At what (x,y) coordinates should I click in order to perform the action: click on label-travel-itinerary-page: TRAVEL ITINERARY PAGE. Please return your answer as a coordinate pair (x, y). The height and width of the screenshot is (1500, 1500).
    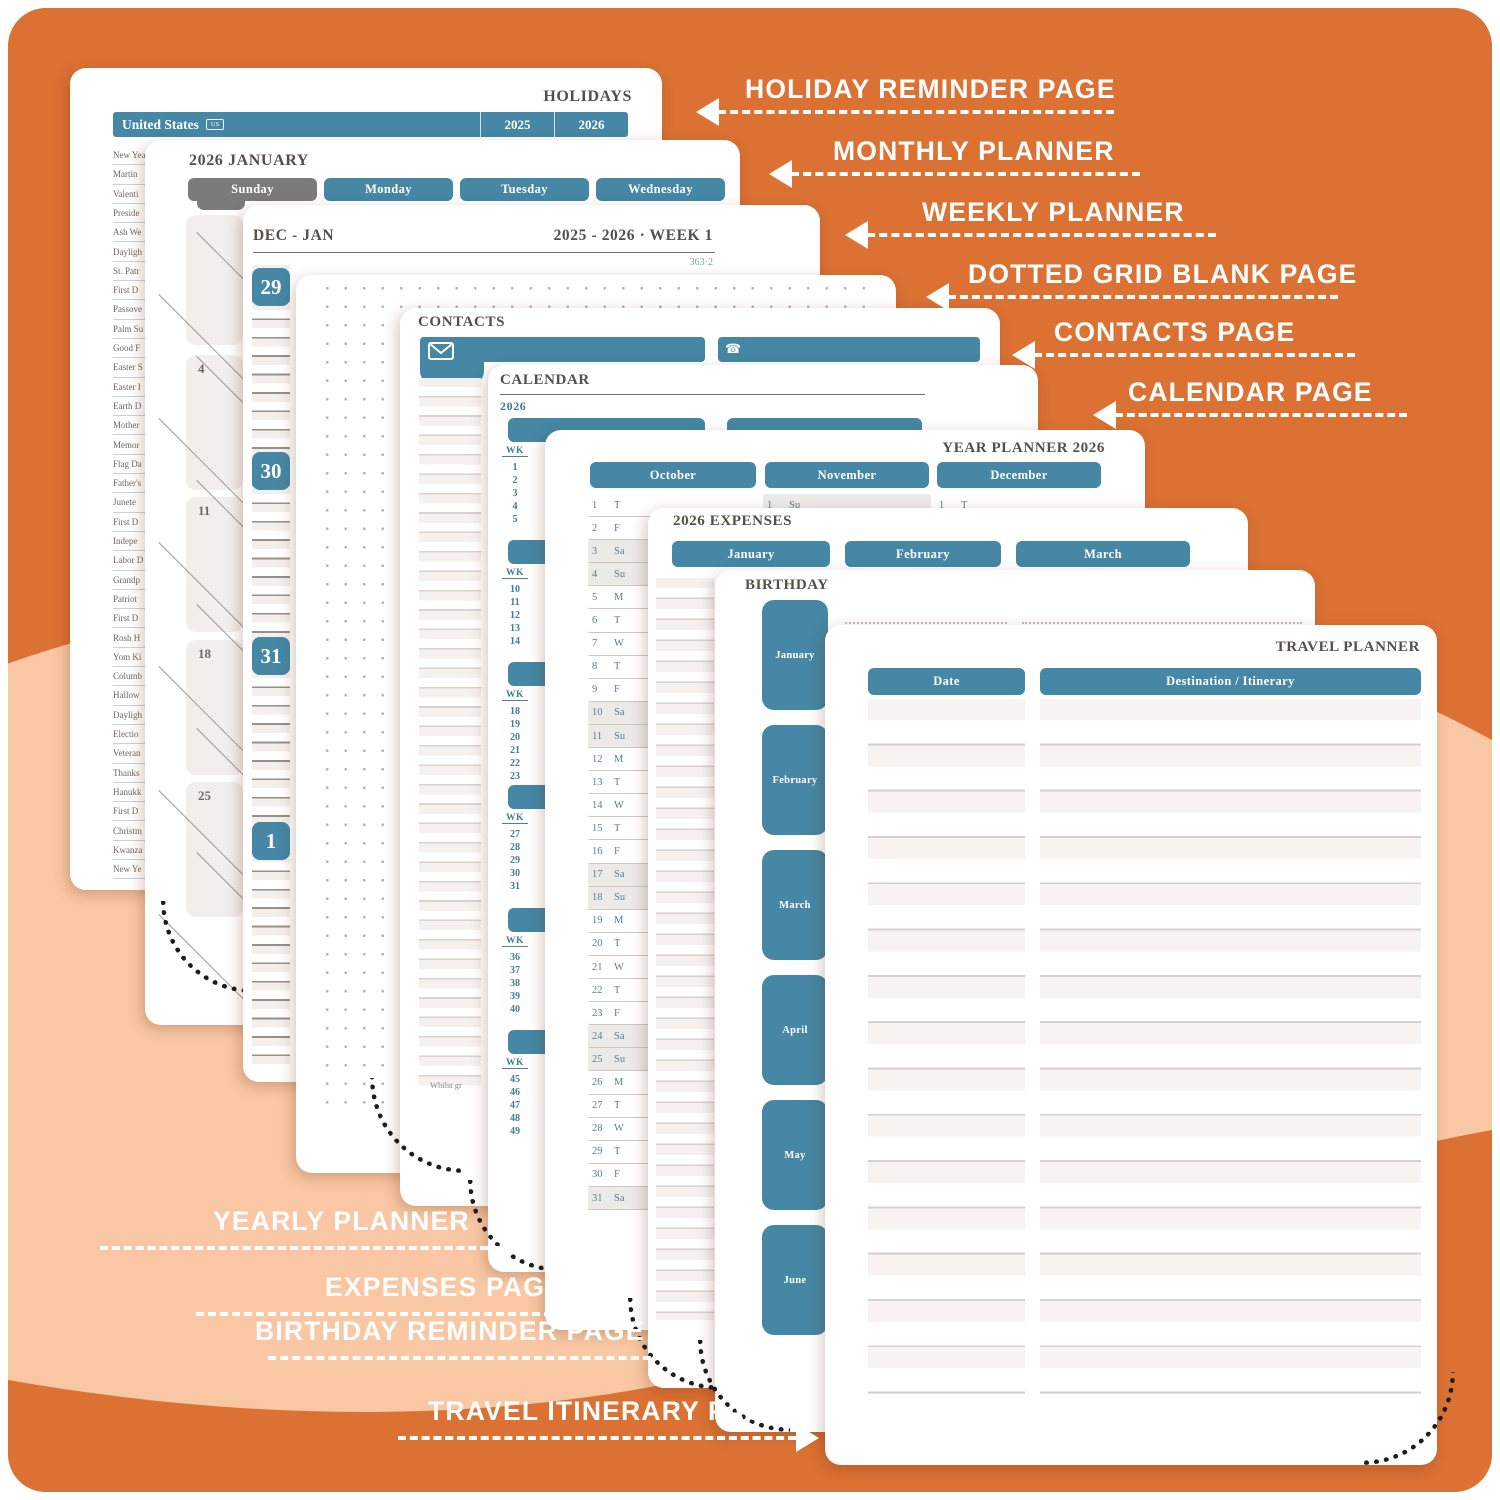
    Looking at the image, I should click on (607, 1411).